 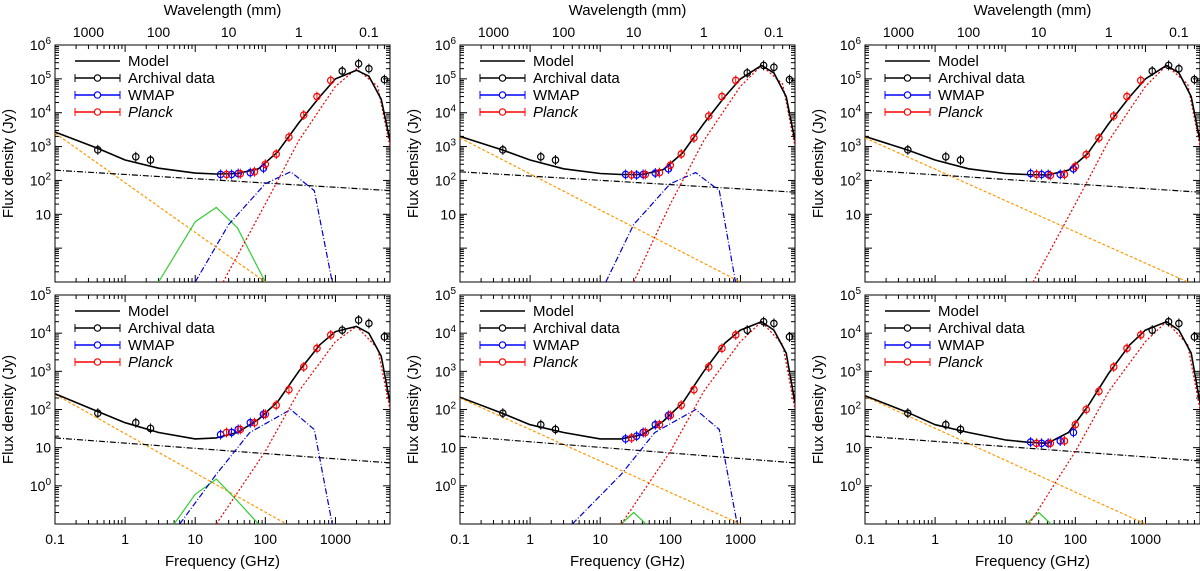 I want to click on top-tick-label: 1000, so click(x=898, y=32).